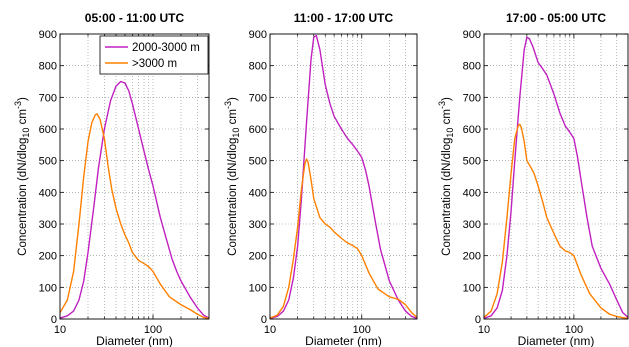 Image resolution: width=629 pixels, height=347 pixels. Describe the element at coordinates (344, 18) in the screenshot. I see `chart-title: 11:00 - 17:00 UTC` at that location.